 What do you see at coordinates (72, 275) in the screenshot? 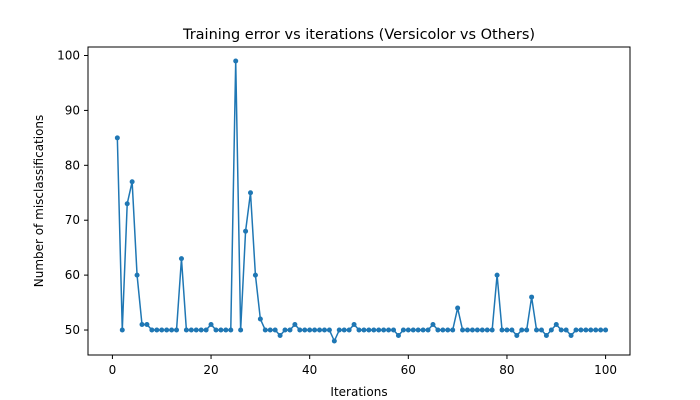
I see `y-tick-label: 60` at bounding box center [72, 275].